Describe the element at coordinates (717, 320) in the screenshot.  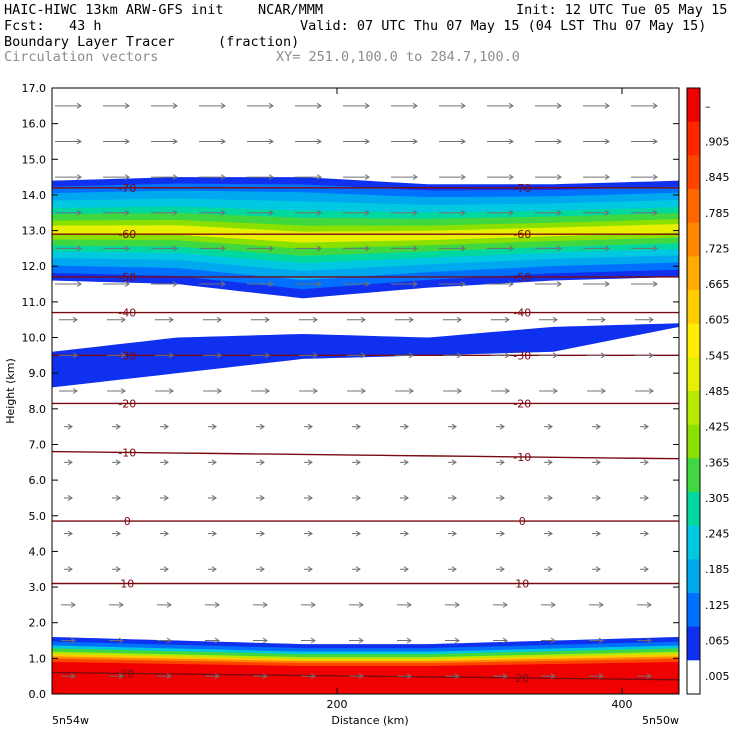
I see `colorbar-label: .605` at that location.